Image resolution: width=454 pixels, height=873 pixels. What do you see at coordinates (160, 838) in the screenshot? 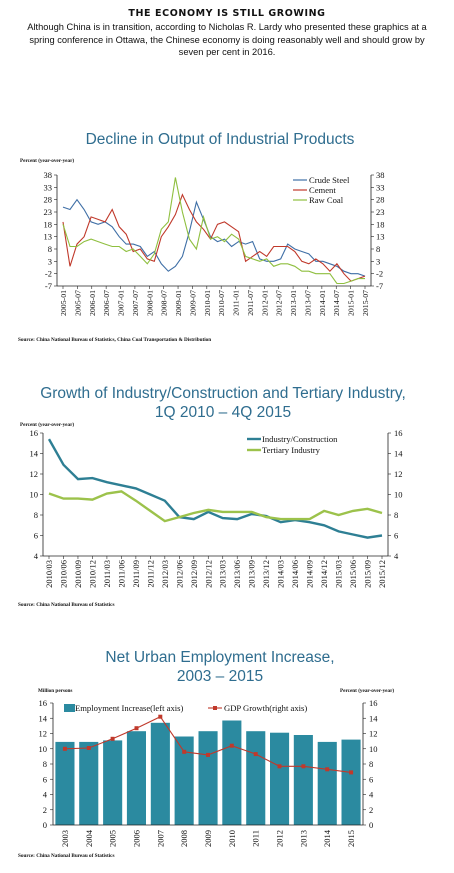
I see `x-tick-label: 2007` at bounding box center [160, 838].